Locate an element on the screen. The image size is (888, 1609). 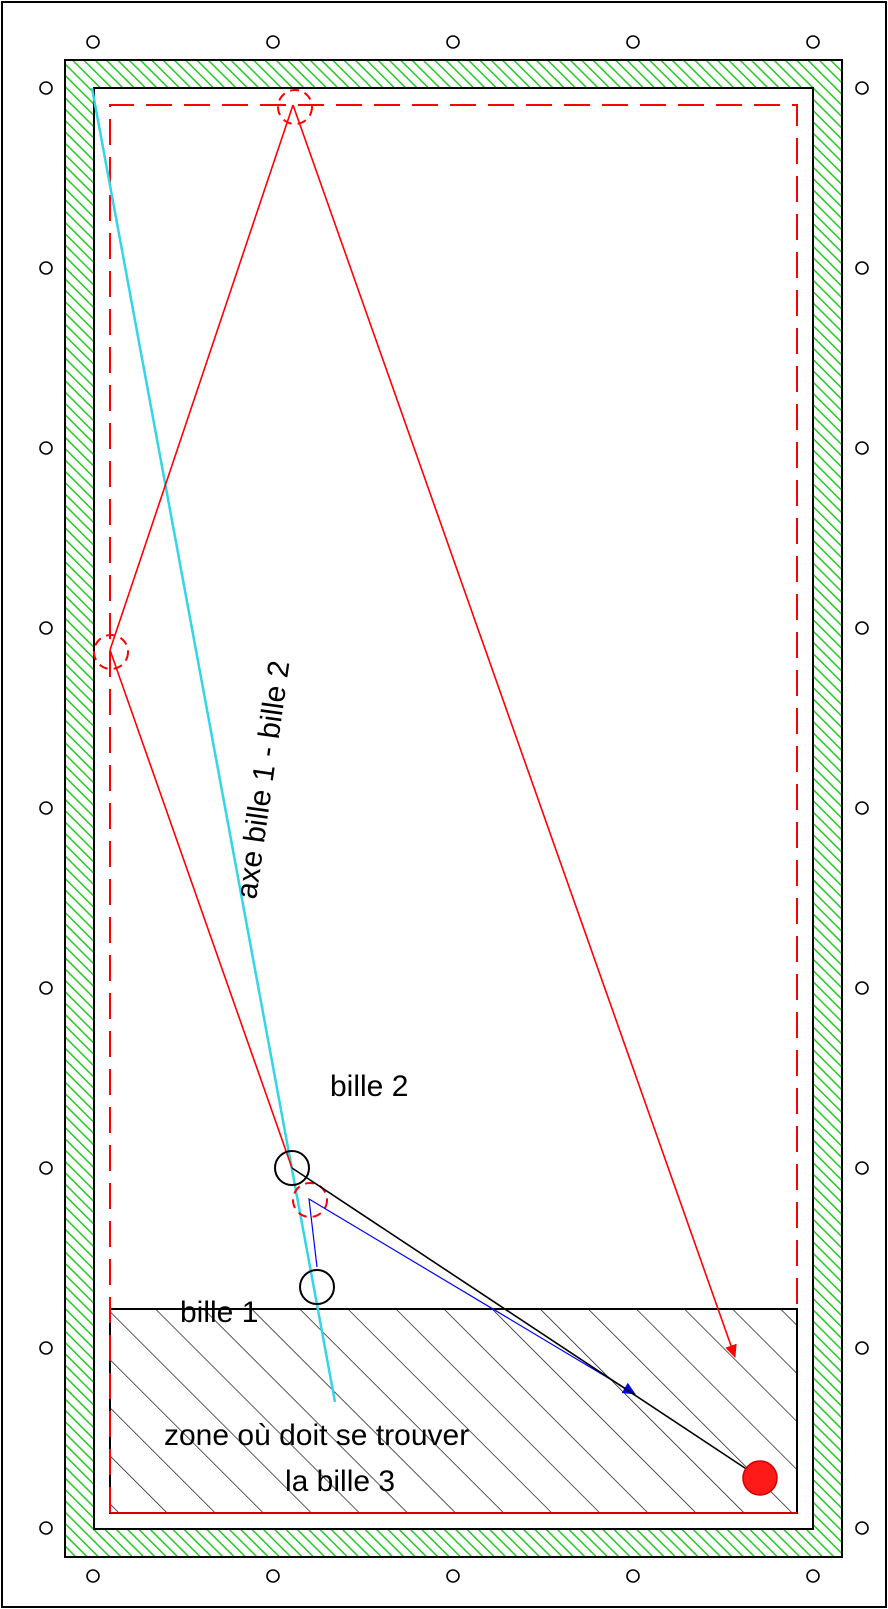
ball3-path is located at coordinates (526, 1323).